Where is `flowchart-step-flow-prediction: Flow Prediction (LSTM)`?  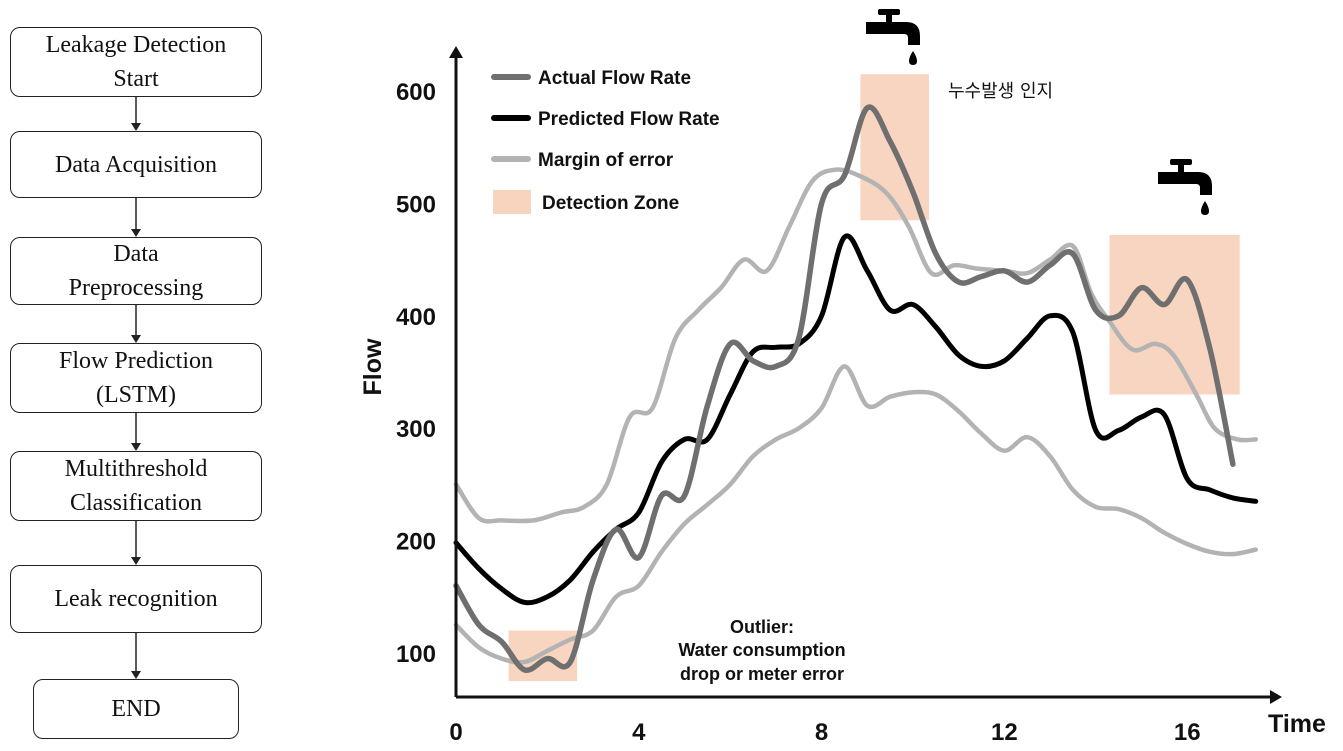
flowchart-step-flow-prediction: Flow Prediction (LSTM) is located at coordinates (136, 378).